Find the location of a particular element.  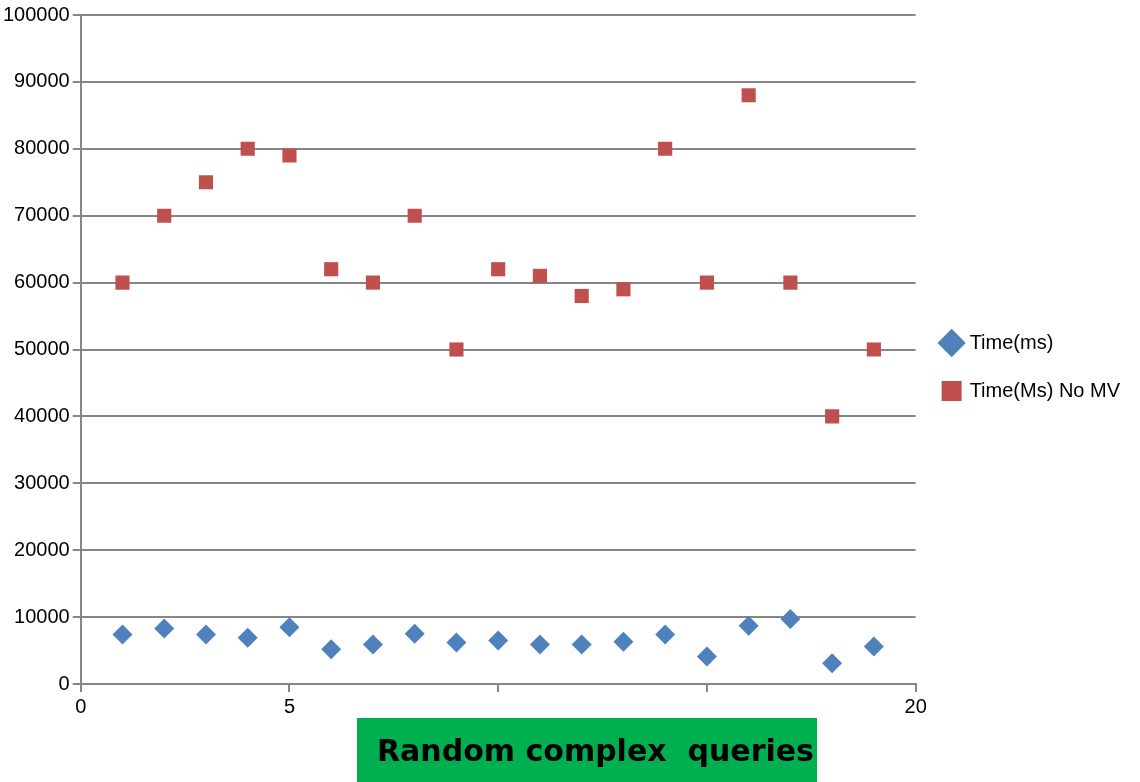

x-tick-label: 20 is located at coordinates (915, 705).